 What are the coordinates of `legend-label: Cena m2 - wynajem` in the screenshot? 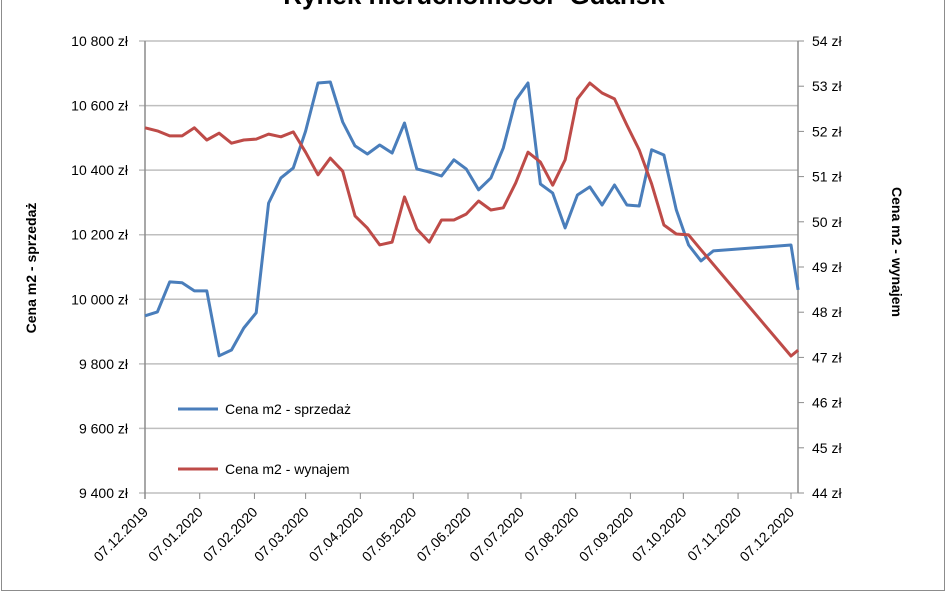 It's located at (287, 469).